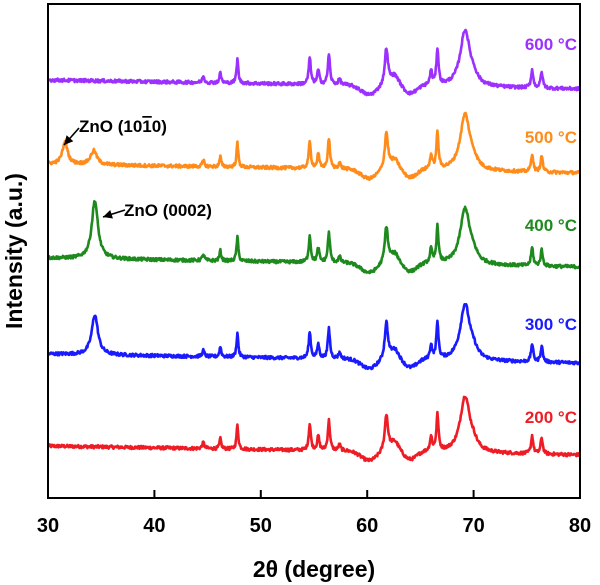 Image resolution: width=600 pixels, height=585 pixels. I want to click on x-tick-label: 70, so click(473, 526).